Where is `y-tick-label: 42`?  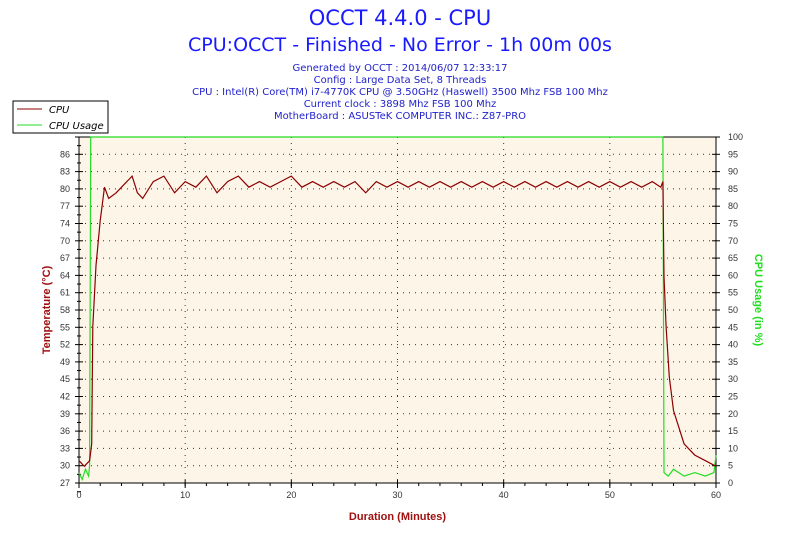
y-tick-label: 42 is located at coordinates (65, 397).